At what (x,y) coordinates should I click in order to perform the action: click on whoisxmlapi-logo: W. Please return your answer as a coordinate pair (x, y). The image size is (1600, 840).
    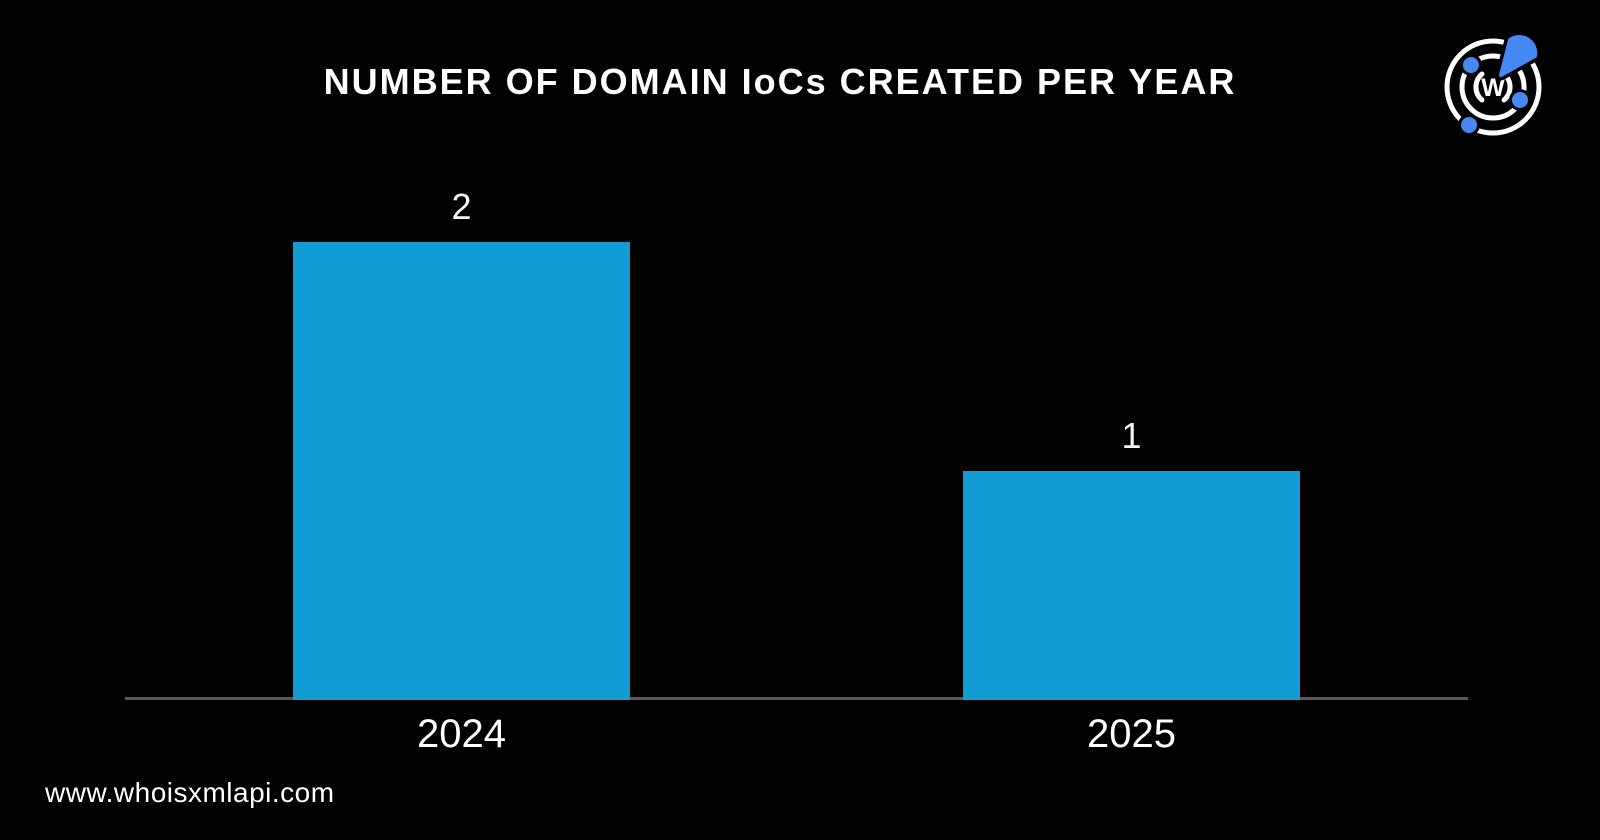
    Looking at the image, I should click on (1496, 84).